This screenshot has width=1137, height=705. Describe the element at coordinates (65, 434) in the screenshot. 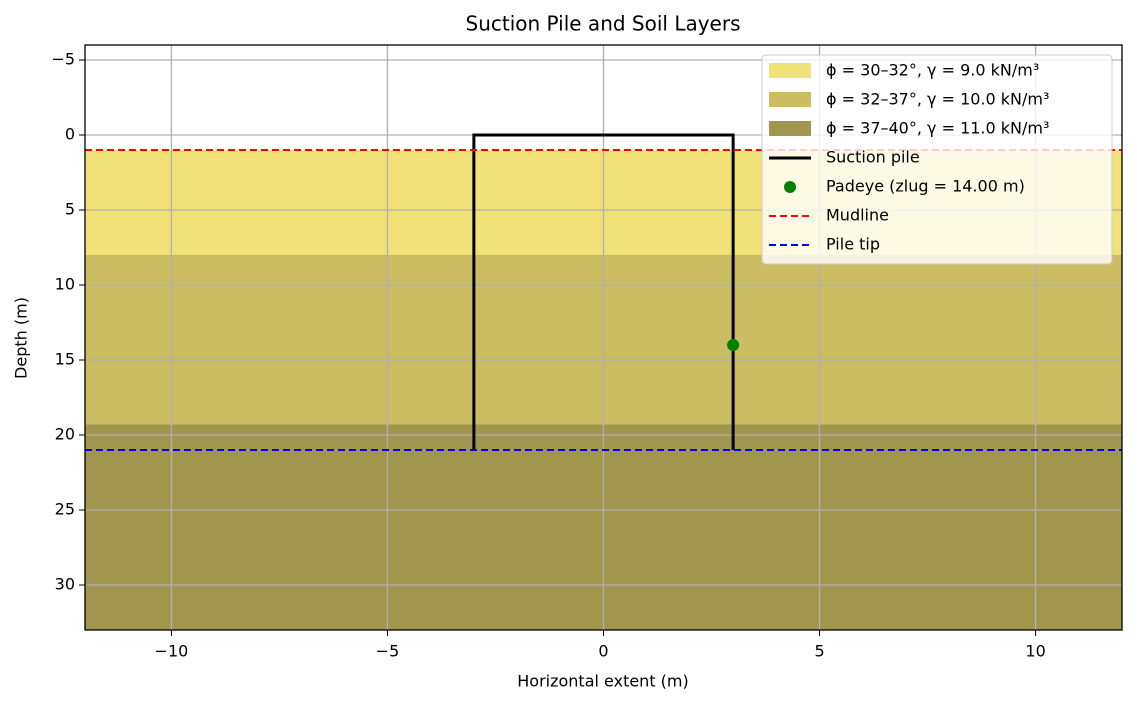

I see `y-tick-label: 20` at that location.